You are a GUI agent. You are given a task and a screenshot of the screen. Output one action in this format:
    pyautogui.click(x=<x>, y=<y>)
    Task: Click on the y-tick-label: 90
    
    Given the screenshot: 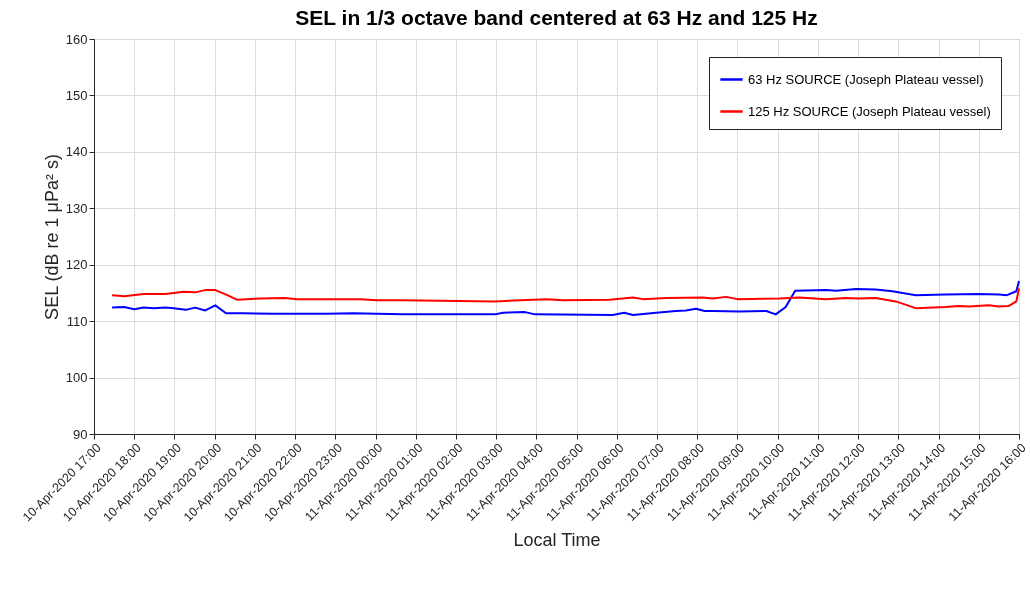 What is the action you would take?
    pyautogui.click(x=80, y=434)
    